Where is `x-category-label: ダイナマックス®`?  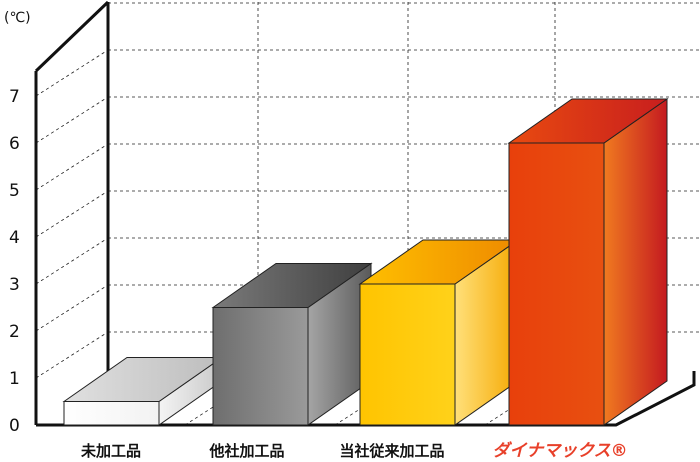 x-category-label: ダイナマックス® is located at coordinates (559, 451).